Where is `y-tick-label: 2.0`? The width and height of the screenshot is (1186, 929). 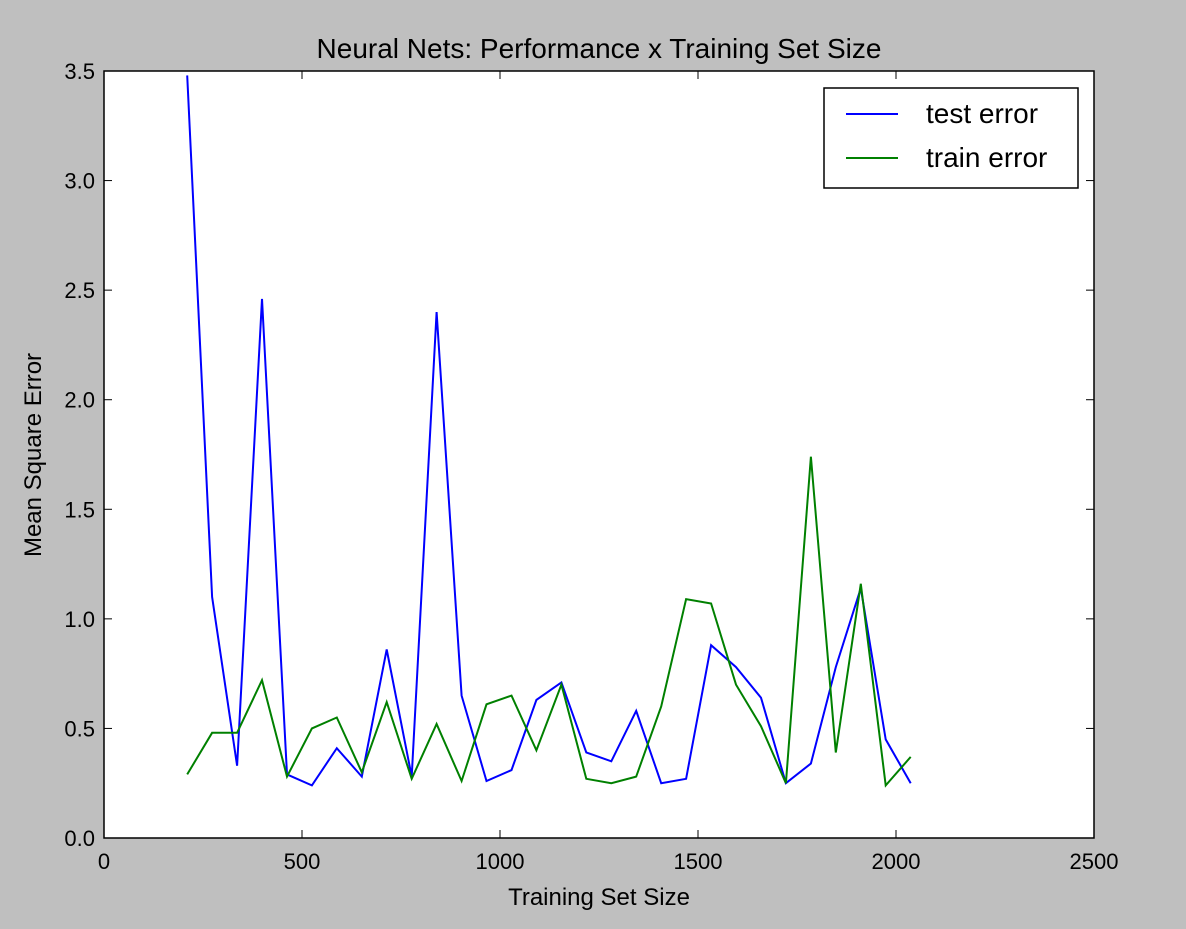 y-tick-label: 2.0 is located at coordinates (79, 400).